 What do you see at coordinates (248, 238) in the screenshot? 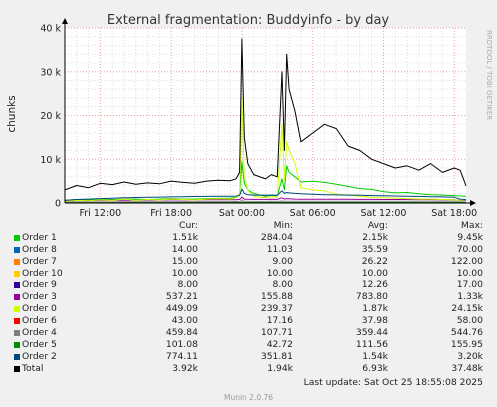
I see `legend-row: Order 1 1.51k 284.04 2.15k 9.45k` at bounding box center [248, 238].